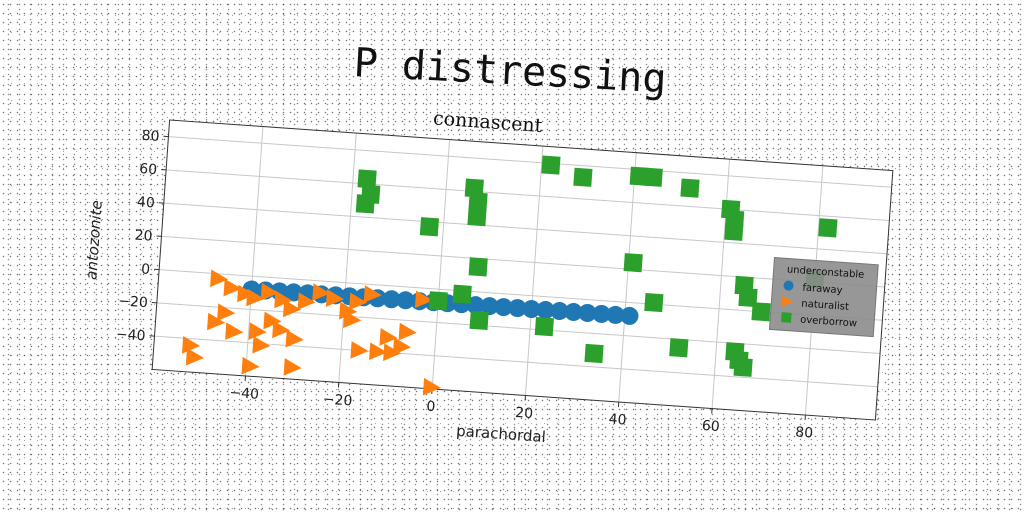  What do you see at coordinates (788, 285) in the screenshot?
I see `legend-marker-faraway` at bounding box center [788, 285].